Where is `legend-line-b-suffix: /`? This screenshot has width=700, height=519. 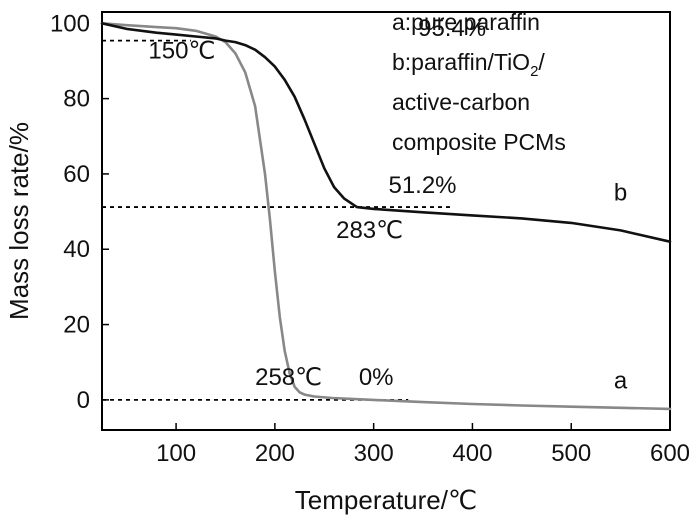 legend-line-b-suffix: / is located at coordinates (541, 62).